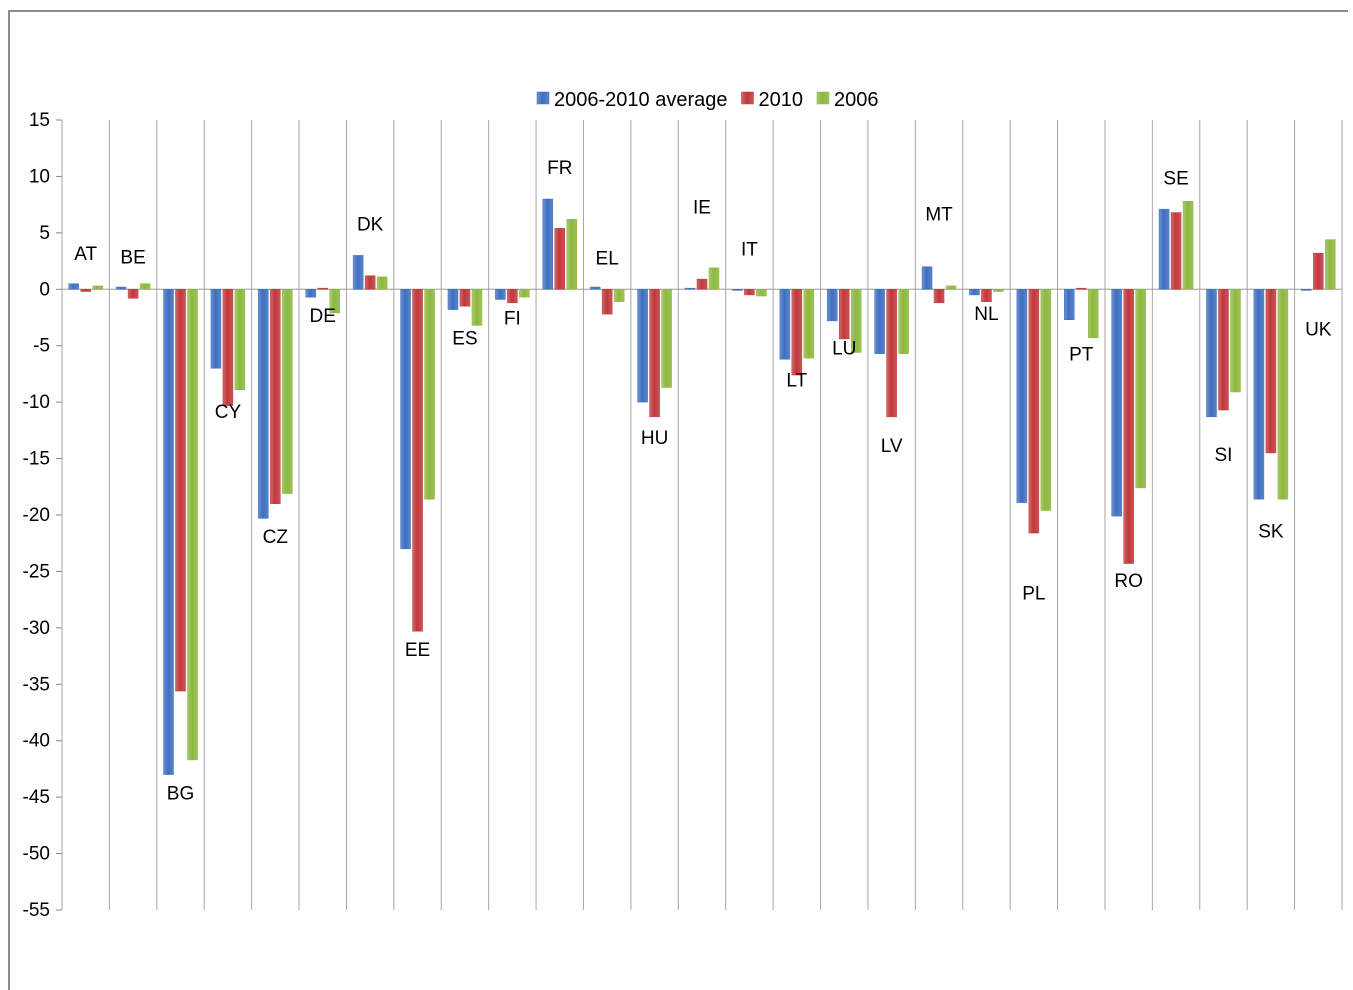  Describe the element at coordinates (1318, 330) in the screenshot. I see `category-label-uk: UK` at that location.